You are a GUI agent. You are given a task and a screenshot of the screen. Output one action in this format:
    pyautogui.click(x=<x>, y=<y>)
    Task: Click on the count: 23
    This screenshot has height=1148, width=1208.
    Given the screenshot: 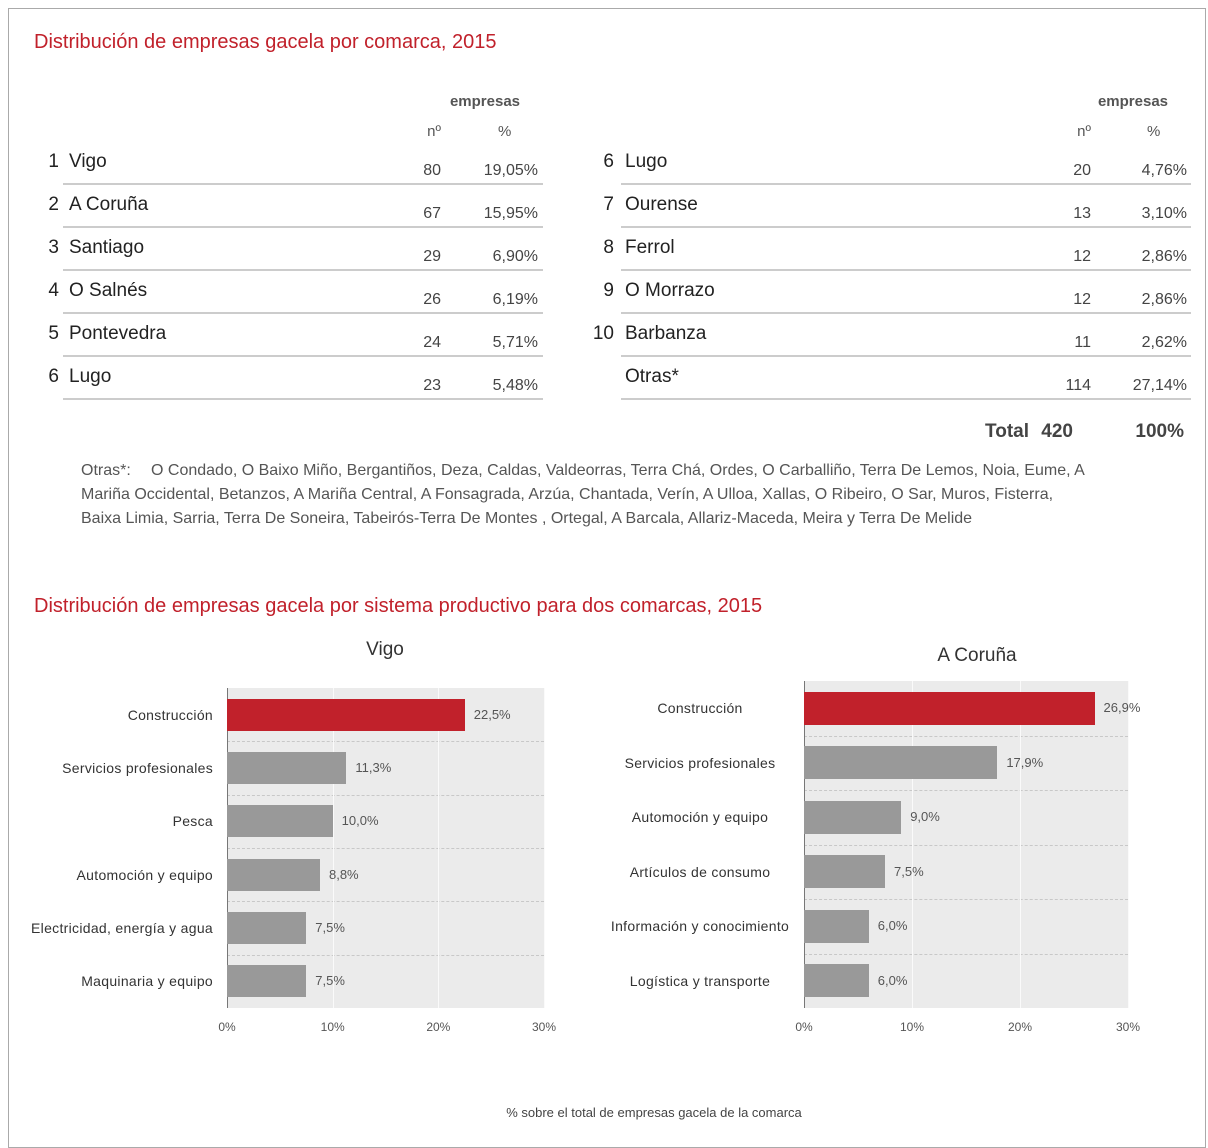 What is the action you would take?
    pyautogui.click(x=432, y=385)
    